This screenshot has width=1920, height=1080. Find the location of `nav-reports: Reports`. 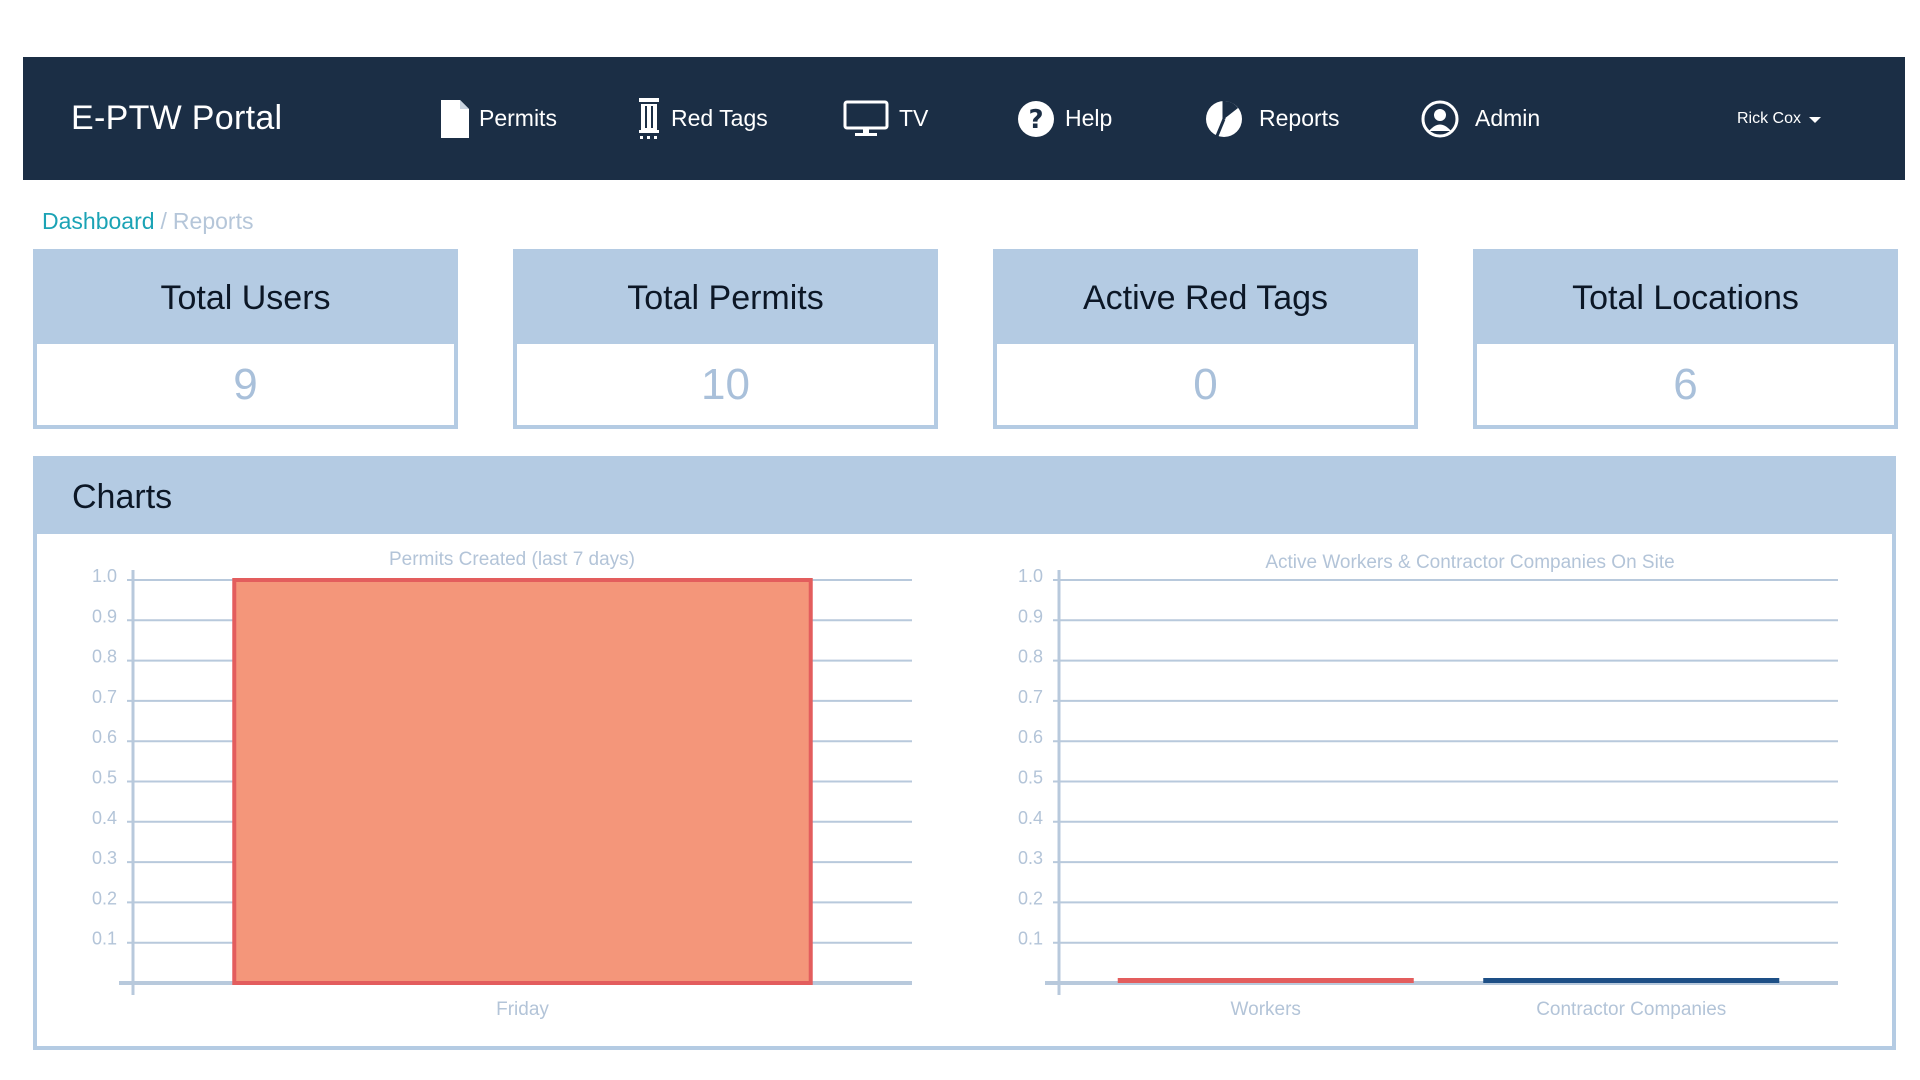

nav-reports: Reports is located at coordinates (1272, 118).